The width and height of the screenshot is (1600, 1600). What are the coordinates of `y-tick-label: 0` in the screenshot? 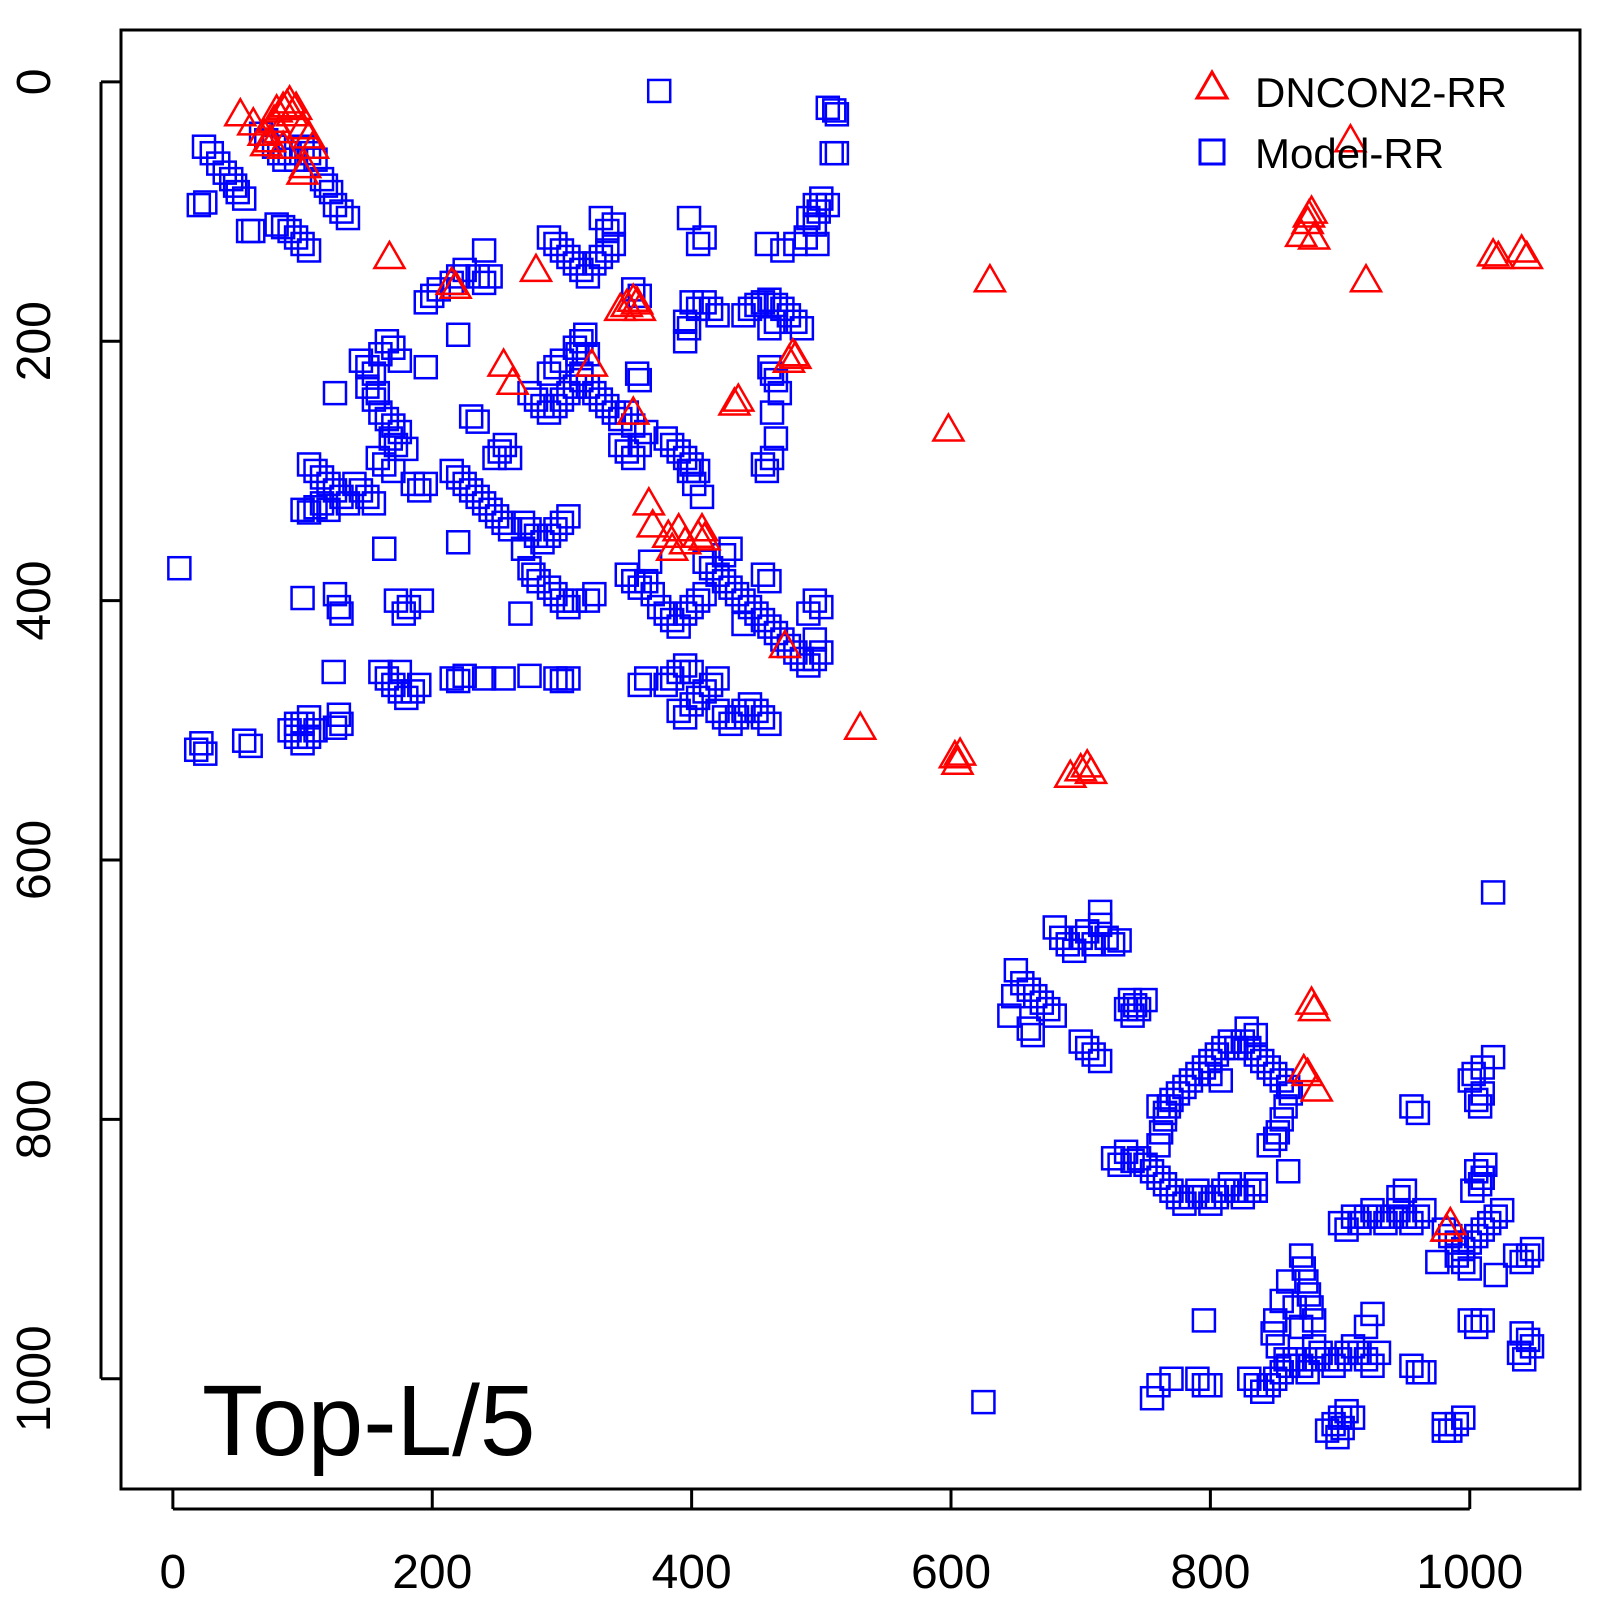 It's located at (34, 82).